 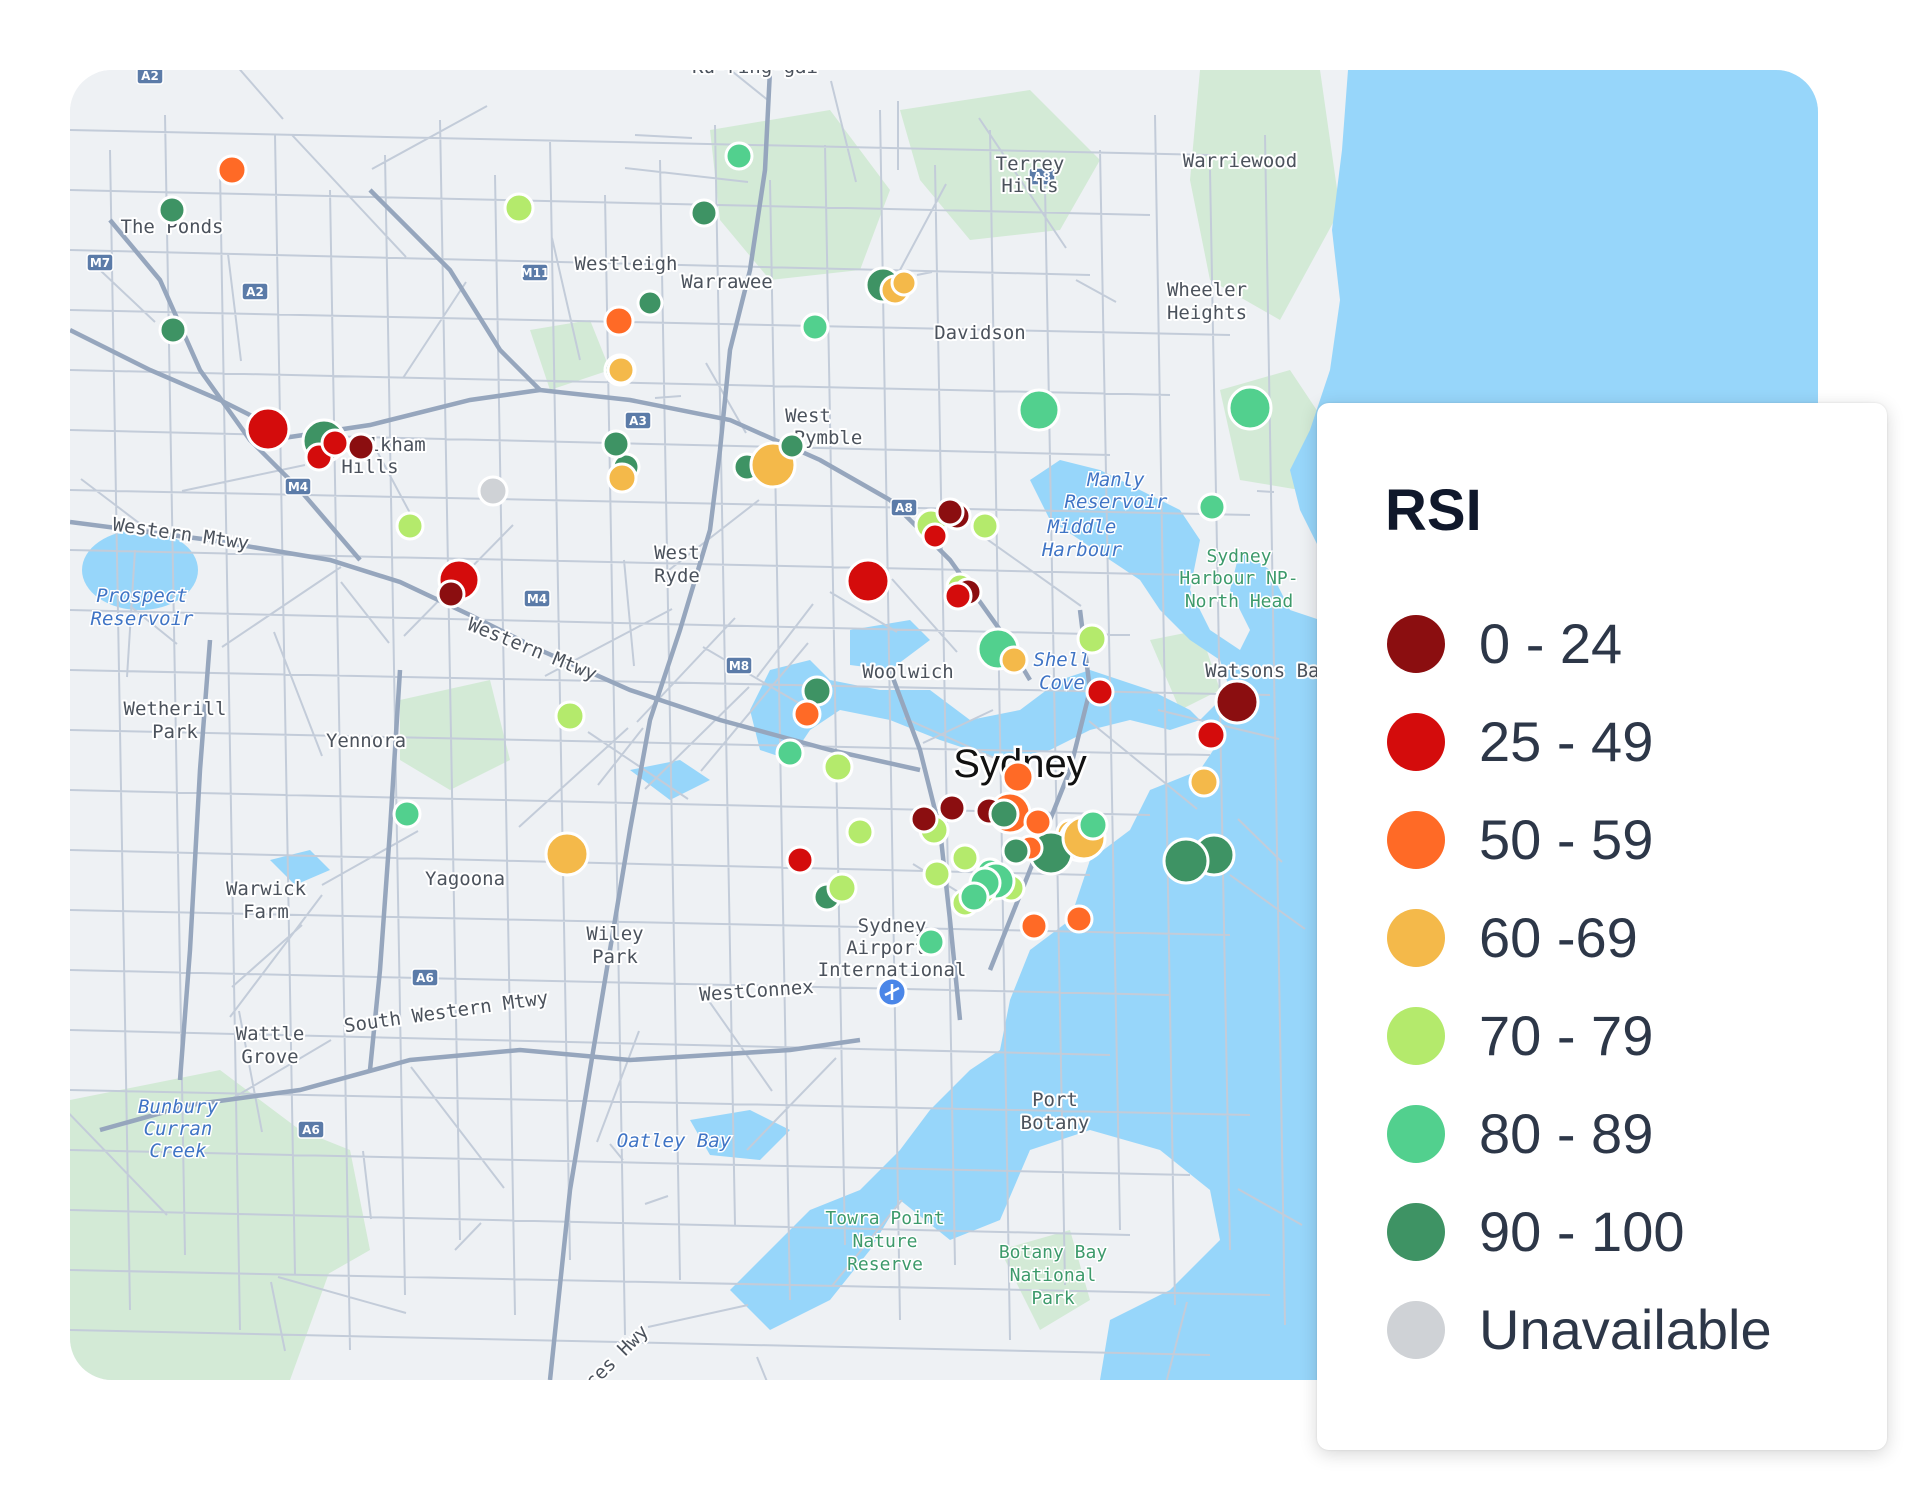 I want to click on water-label: Manly, so click(x=1115, y=480).